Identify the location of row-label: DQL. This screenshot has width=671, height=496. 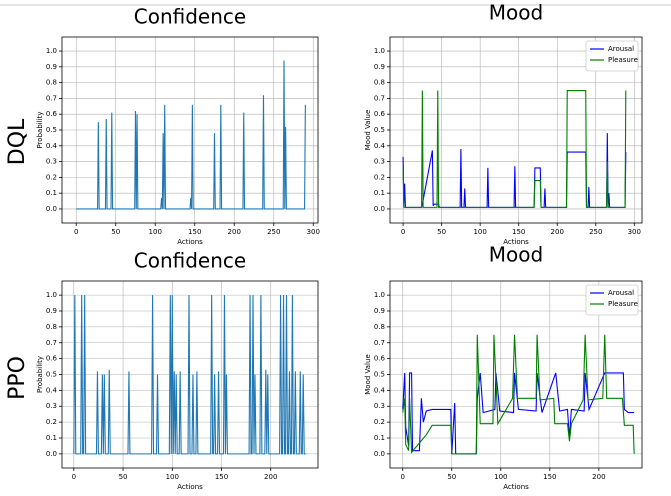
(17, 141).